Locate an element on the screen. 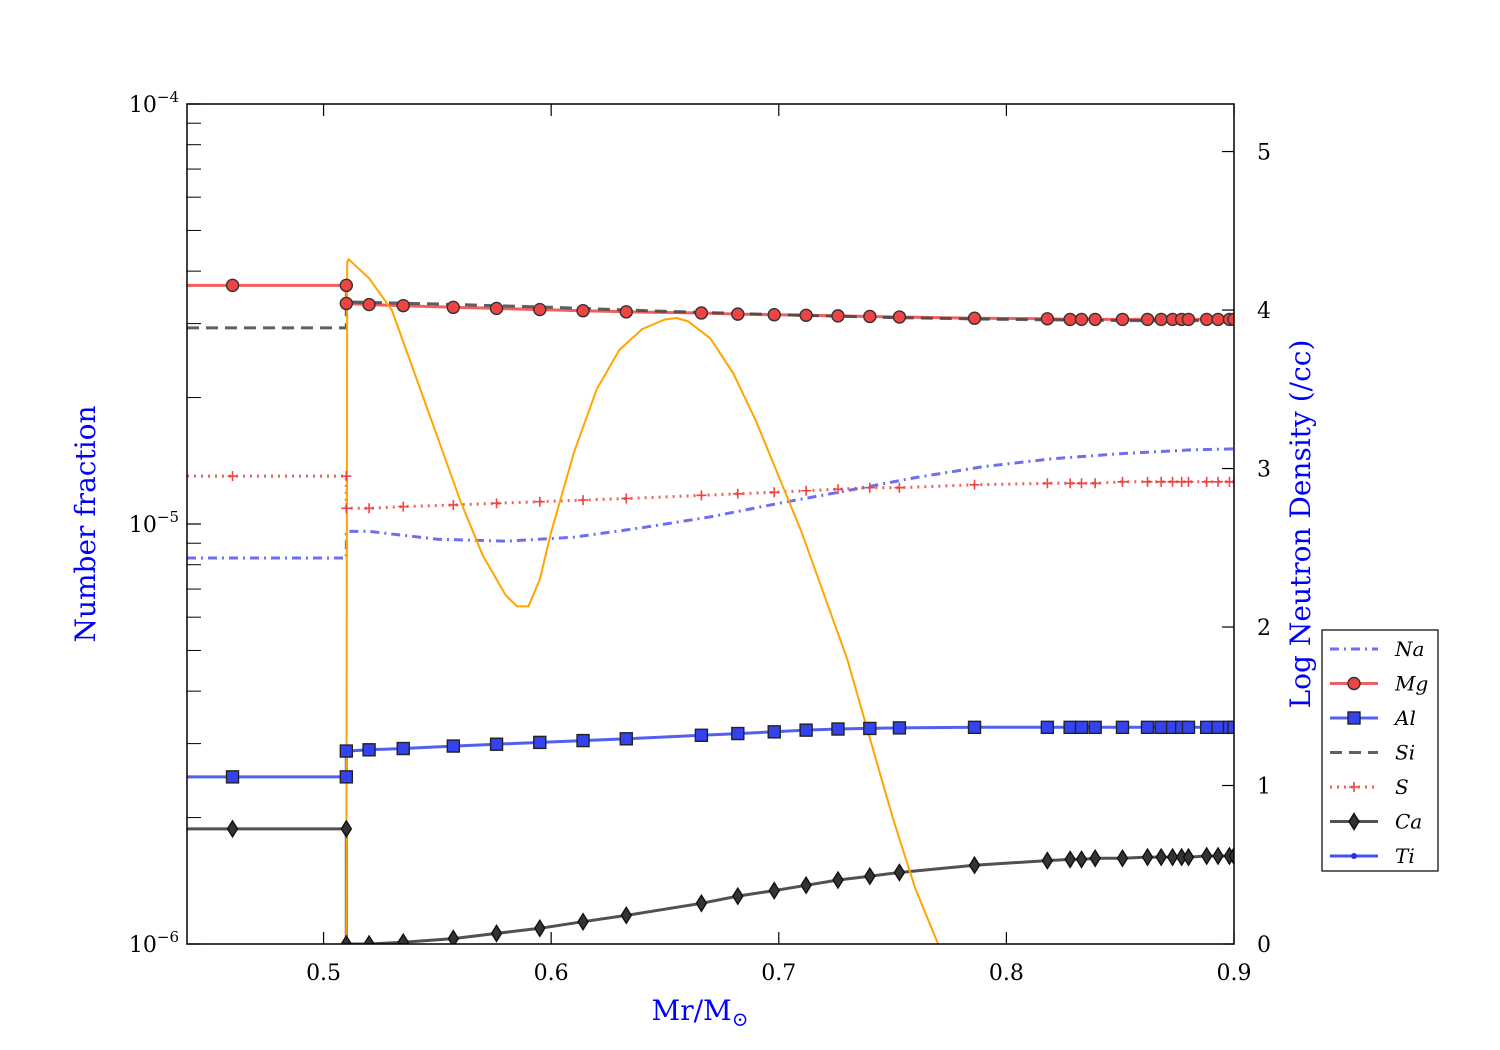 The width and height of the screenshot is (1500, 1050). legend-entry-ti: Ti is located at coordinates (1372, 856).